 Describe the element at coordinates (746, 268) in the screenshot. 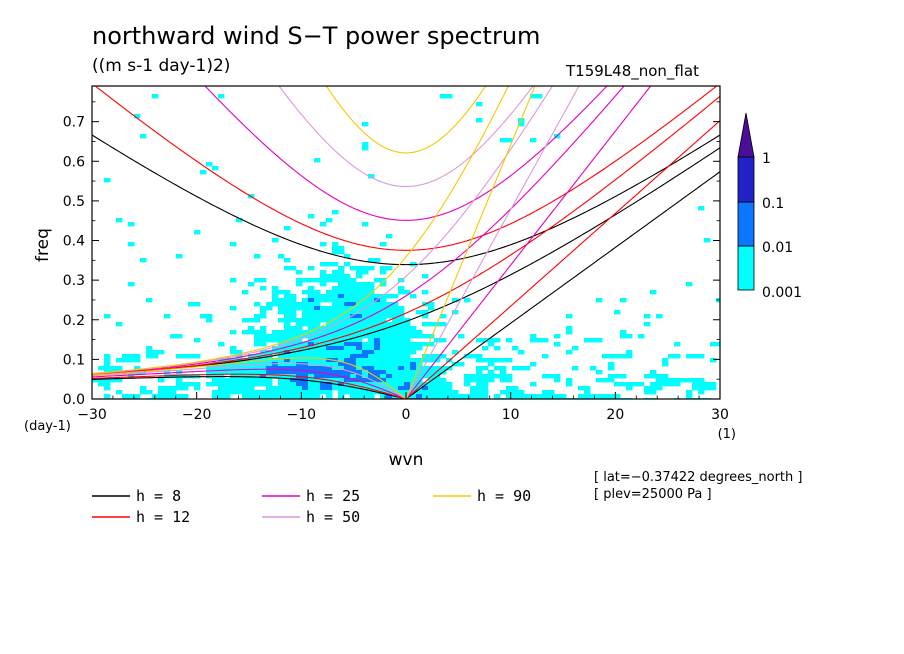

I see `colorbar-segment` at that location.